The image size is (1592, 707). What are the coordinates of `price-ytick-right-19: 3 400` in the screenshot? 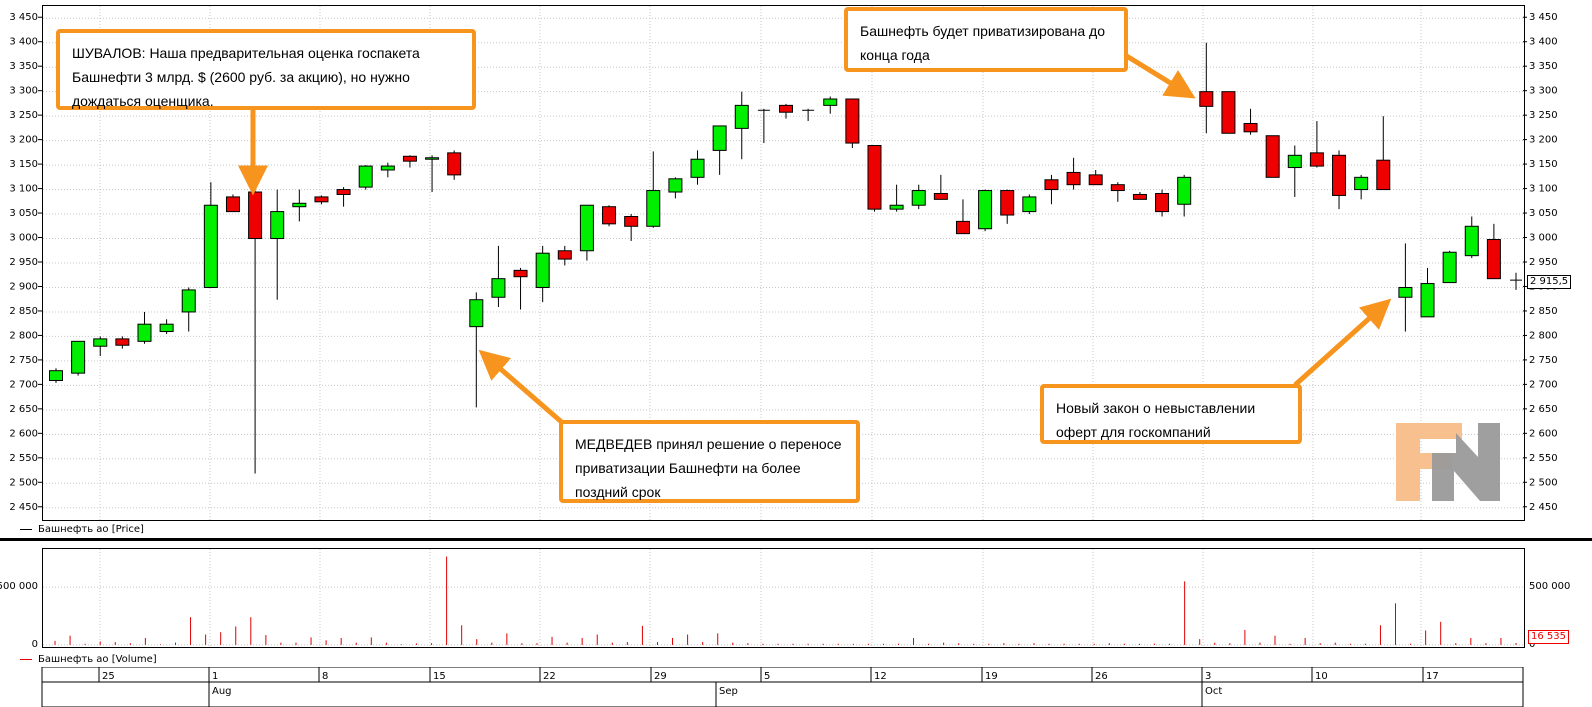 It's located at (1543, 42).